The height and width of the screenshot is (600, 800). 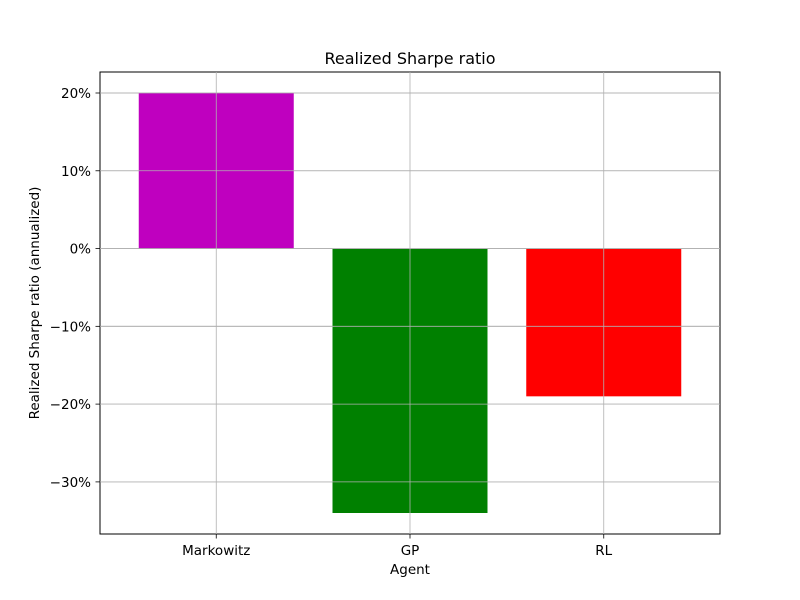 I want to click on x-tick-label: GP, so click(x=410, y=551).